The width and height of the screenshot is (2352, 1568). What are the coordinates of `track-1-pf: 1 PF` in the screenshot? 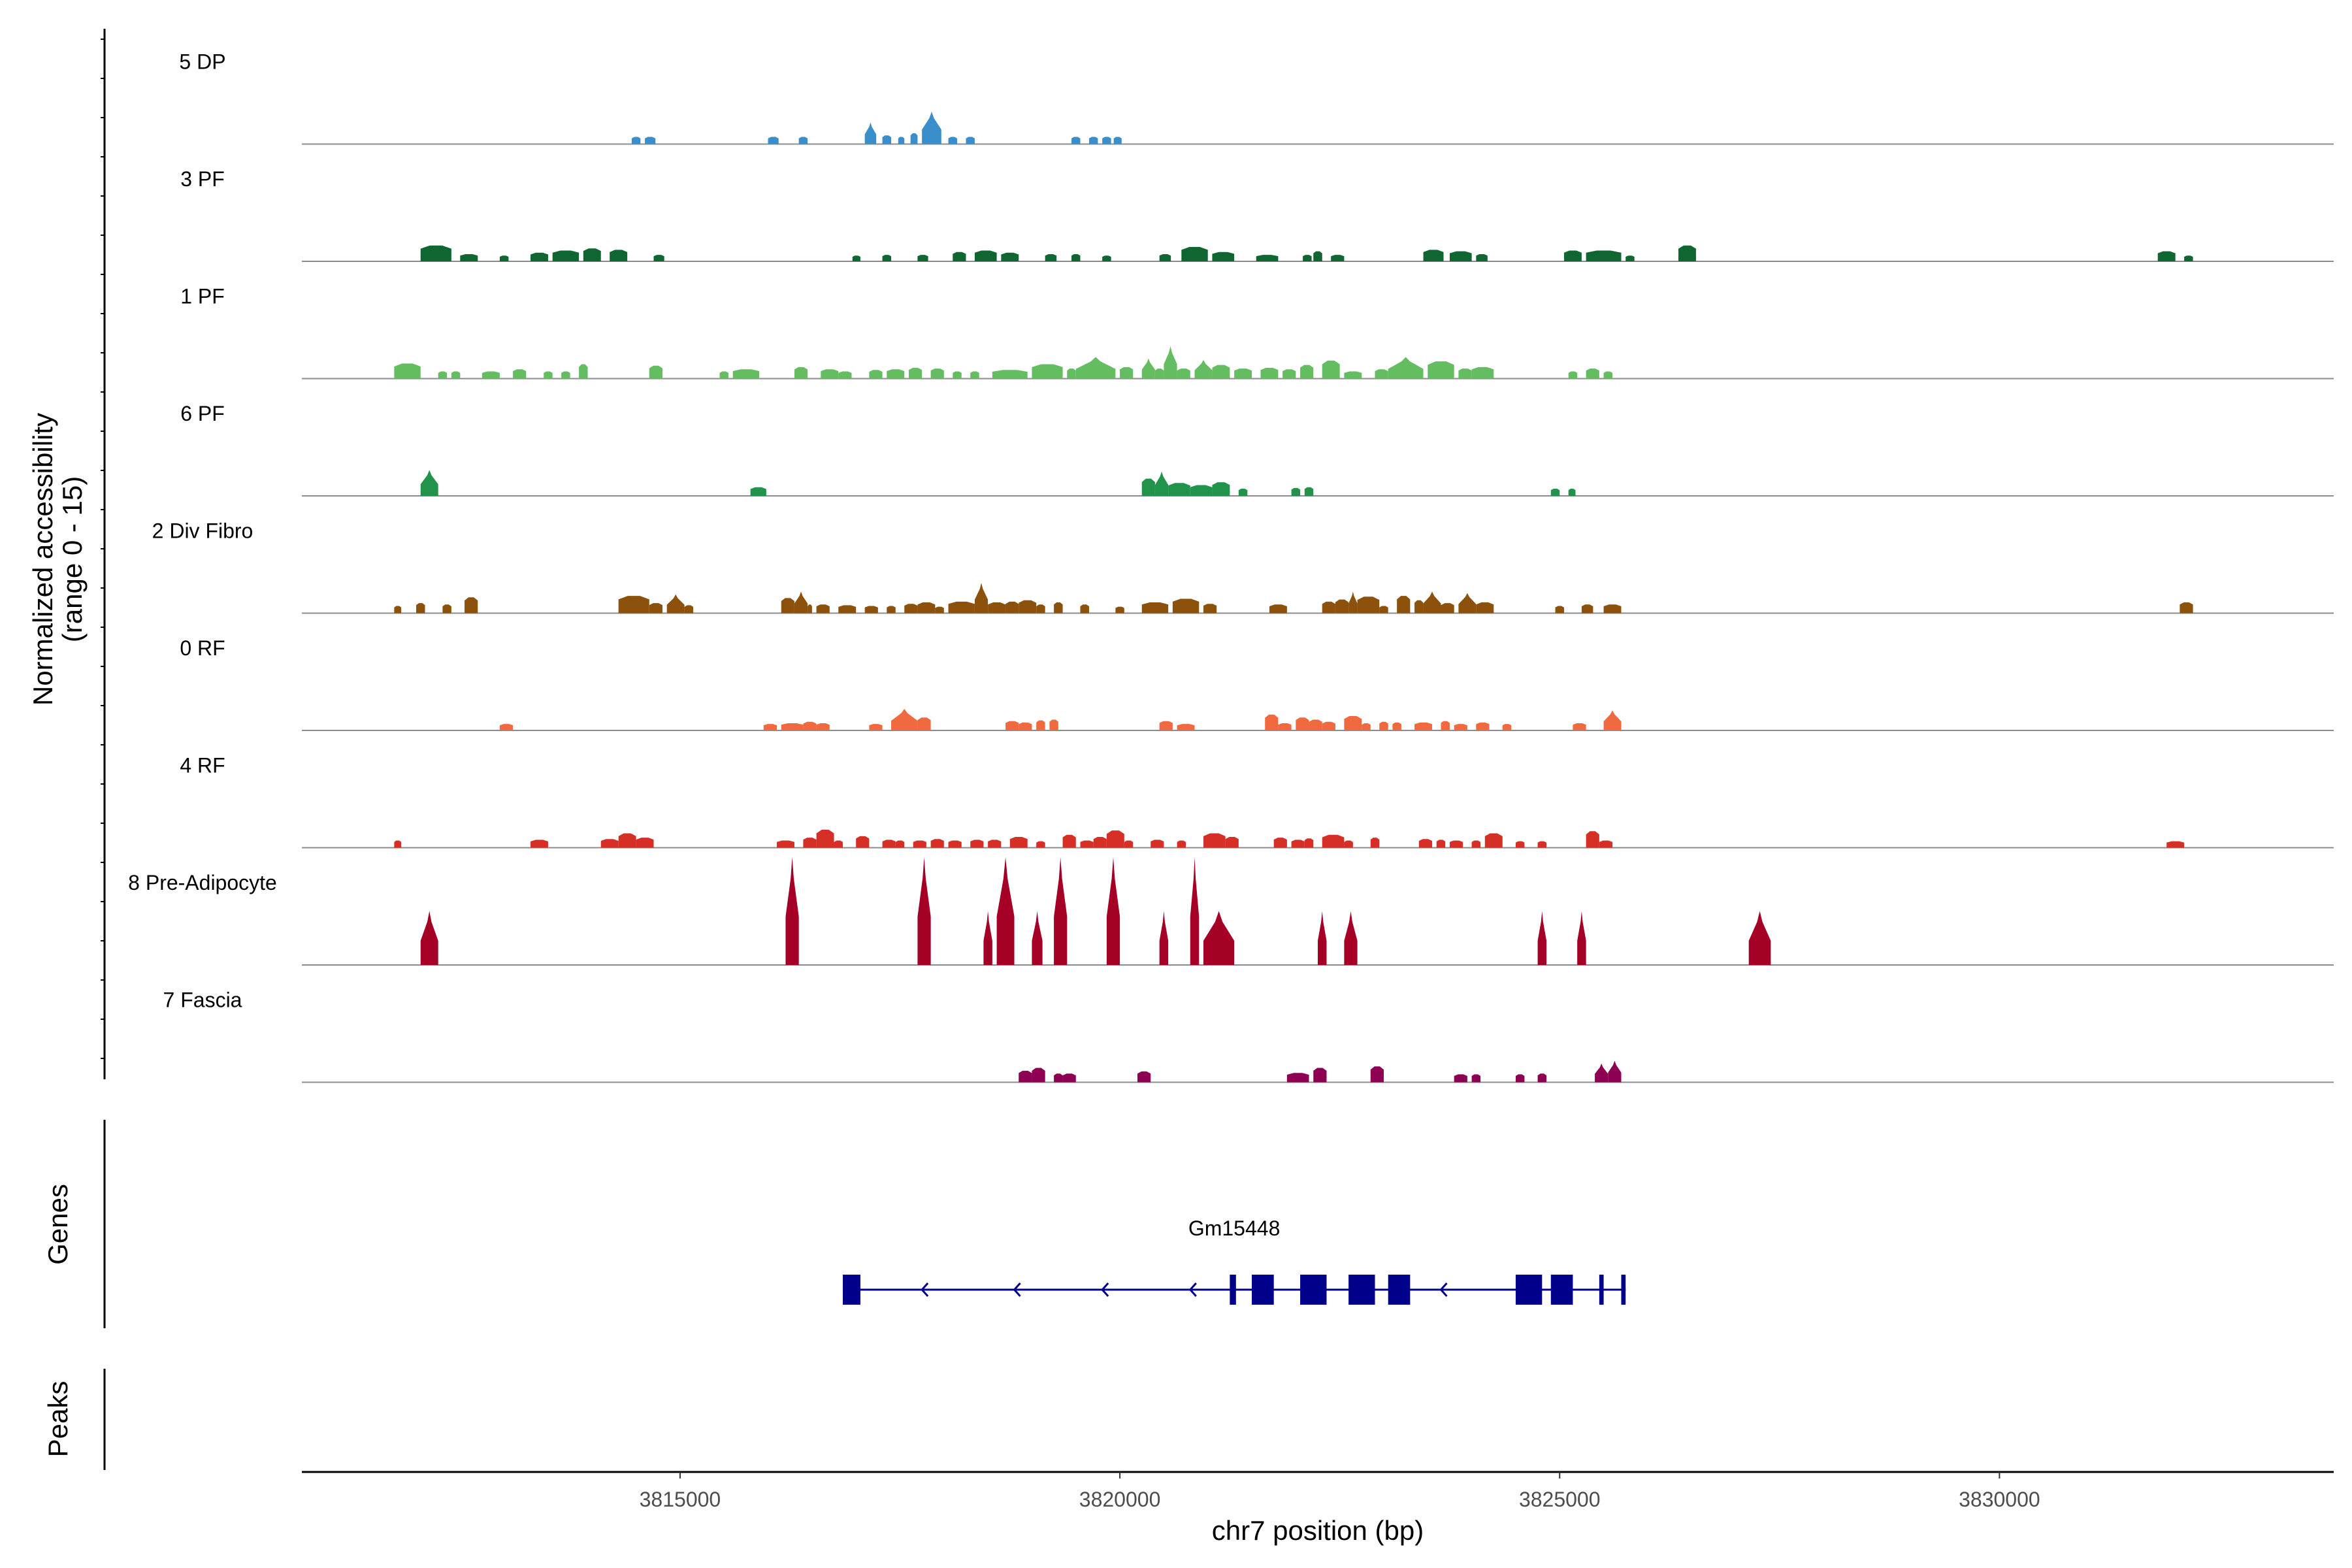 It's located at (1257, 332).